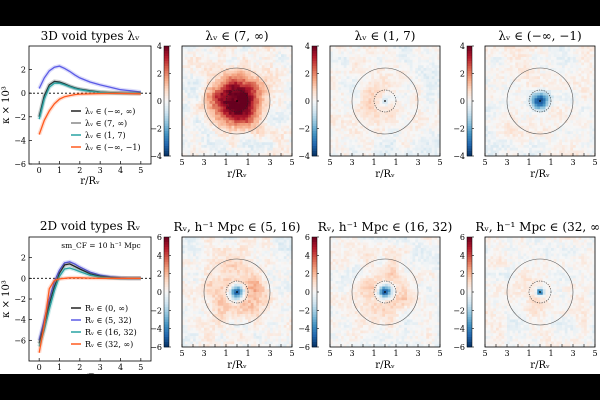  I want to click on plot-frame, so click(90, 105).